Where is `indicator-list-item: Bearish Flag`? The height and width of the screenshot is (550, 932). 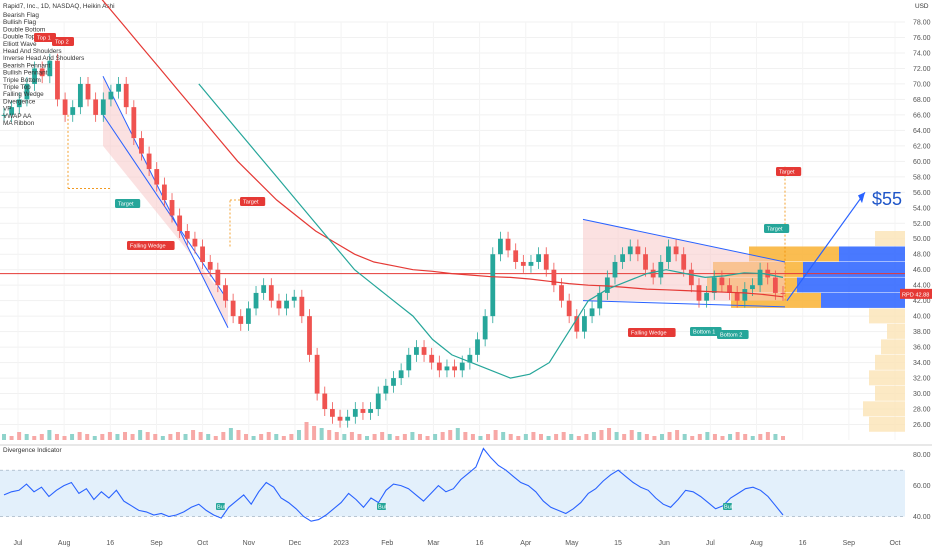
indicator-list-item: Bearish Flag is located at coordinates (21, 15).